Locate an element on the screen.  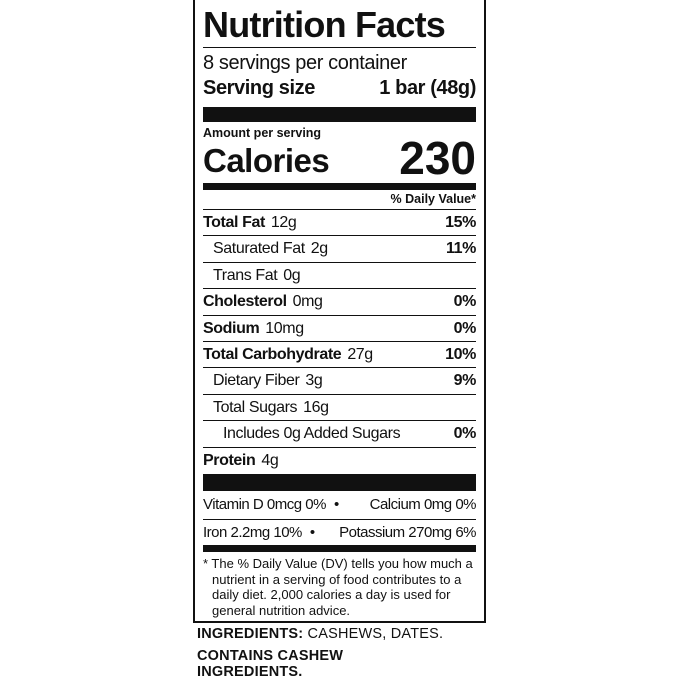
nutrient-amount: 27g is located at coordinates (360, 354).